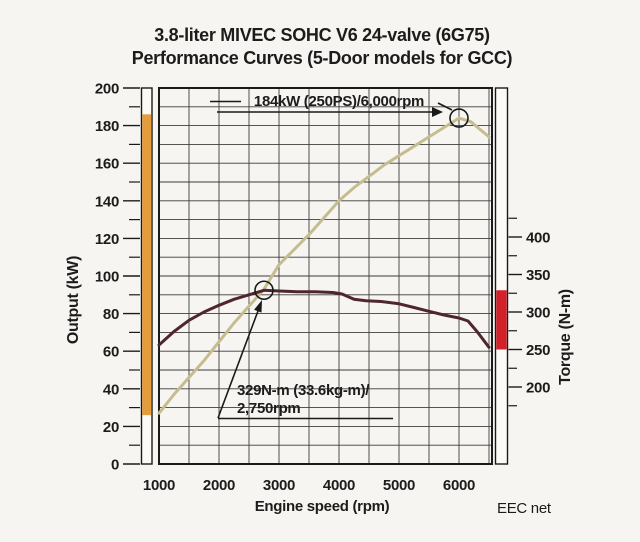 The image size is (640, 542). What do you see at coordinates (238, 364) in the screenshot?
I see `callout-arrow-line` at bounding box center [238, 364].